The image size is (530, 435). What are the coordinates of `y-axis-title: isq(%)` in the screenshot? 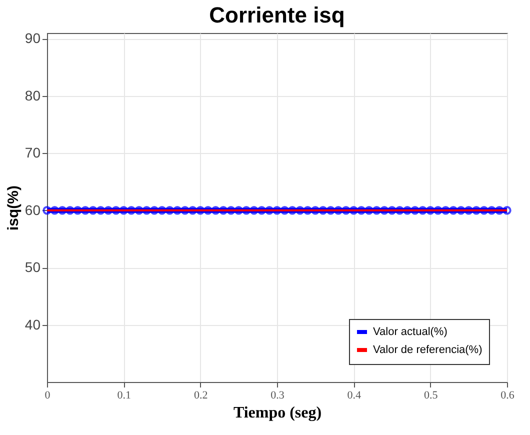 It's located at (13, 207).